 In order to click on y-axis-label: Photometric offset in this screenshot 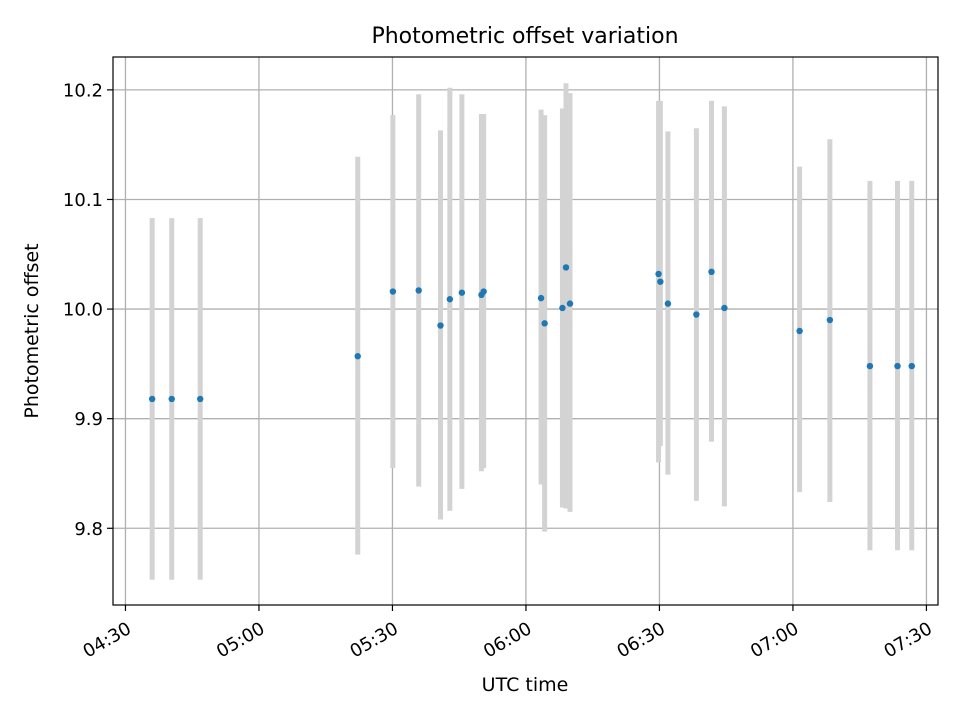, I will do `click(32, 330)`.